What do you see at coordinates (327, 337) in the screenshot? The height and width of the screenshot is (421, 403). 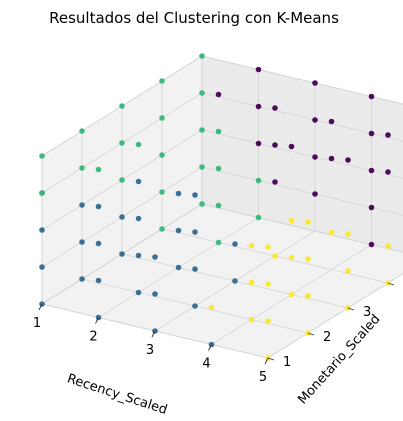 I see `y-tick-label: 2` at bounding box center [327, 337].